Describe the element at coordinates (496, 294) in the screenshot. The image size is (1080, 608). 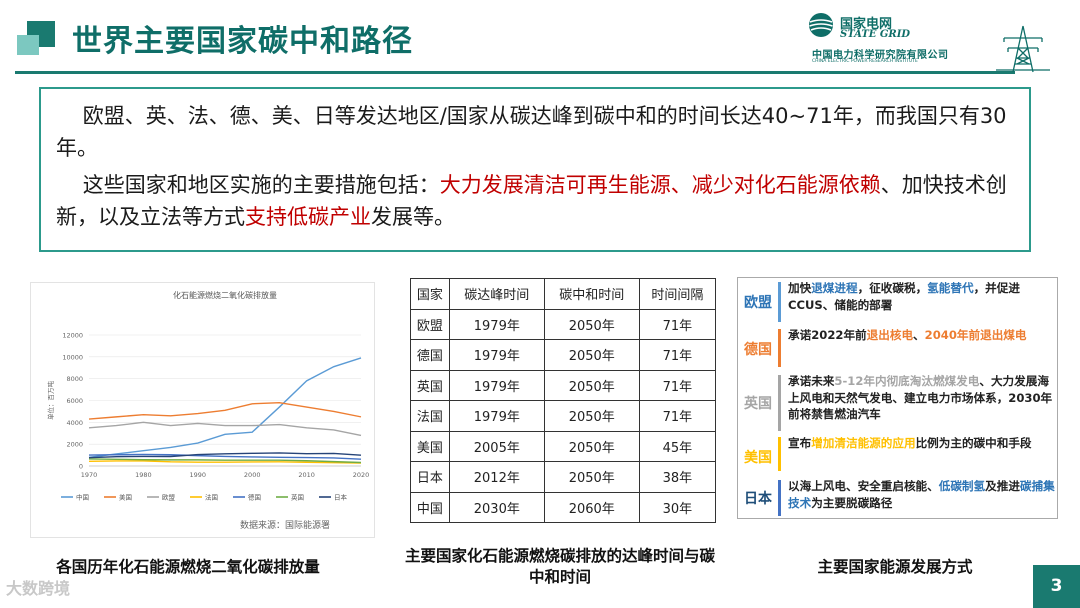
I see `table-header-cell: 碳达峰时间` at that location.